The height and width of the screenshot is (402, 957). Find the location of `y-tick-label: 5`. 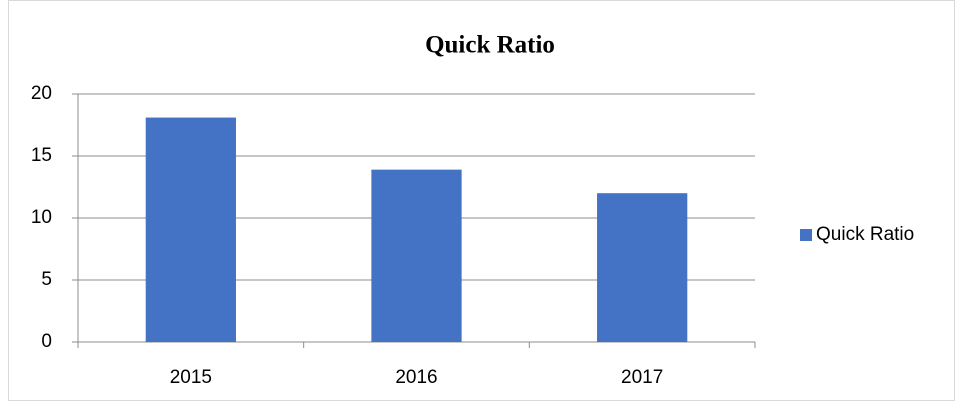

y-tick-label: 5 is located at coordinates (46, 279).